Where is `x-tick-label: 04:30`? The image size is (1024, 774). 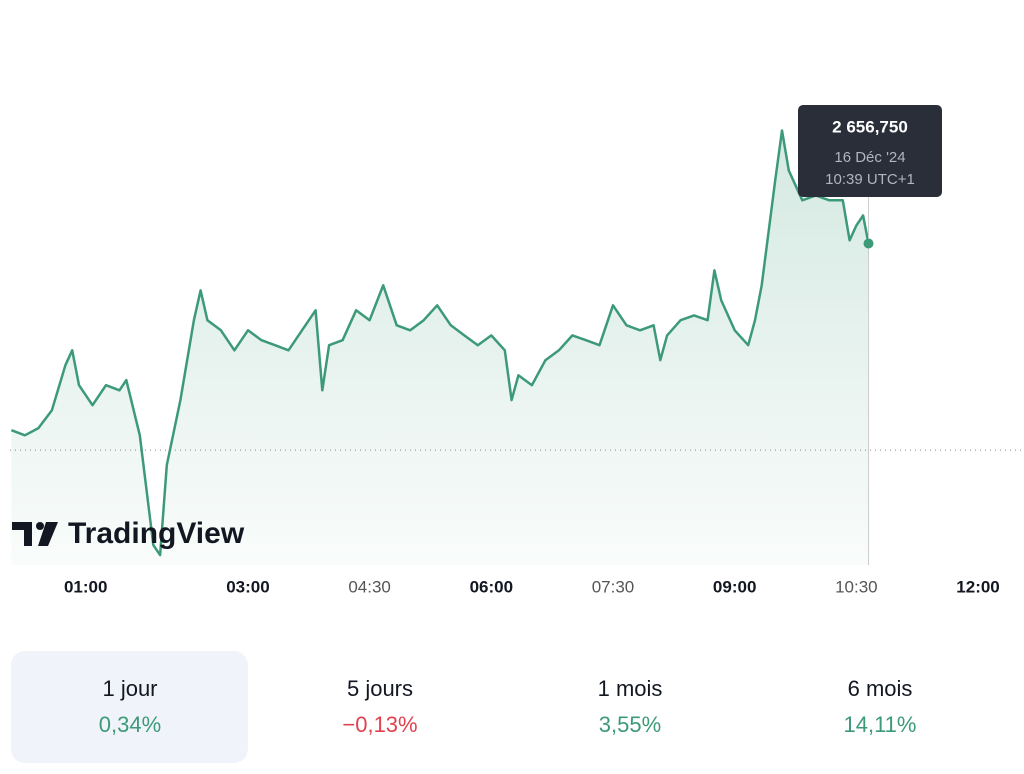 x-tick-label: 04:30 is located at coordinates (369, 586).